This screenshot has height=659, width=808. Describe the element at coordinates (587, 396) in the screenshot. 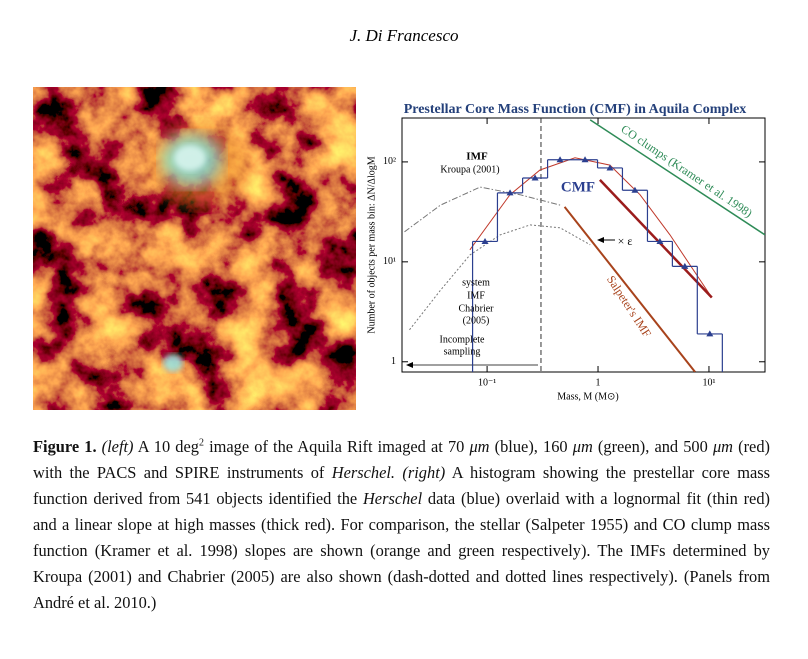

I see `x-axis-label: Mass, M (M⊙)` at that location.